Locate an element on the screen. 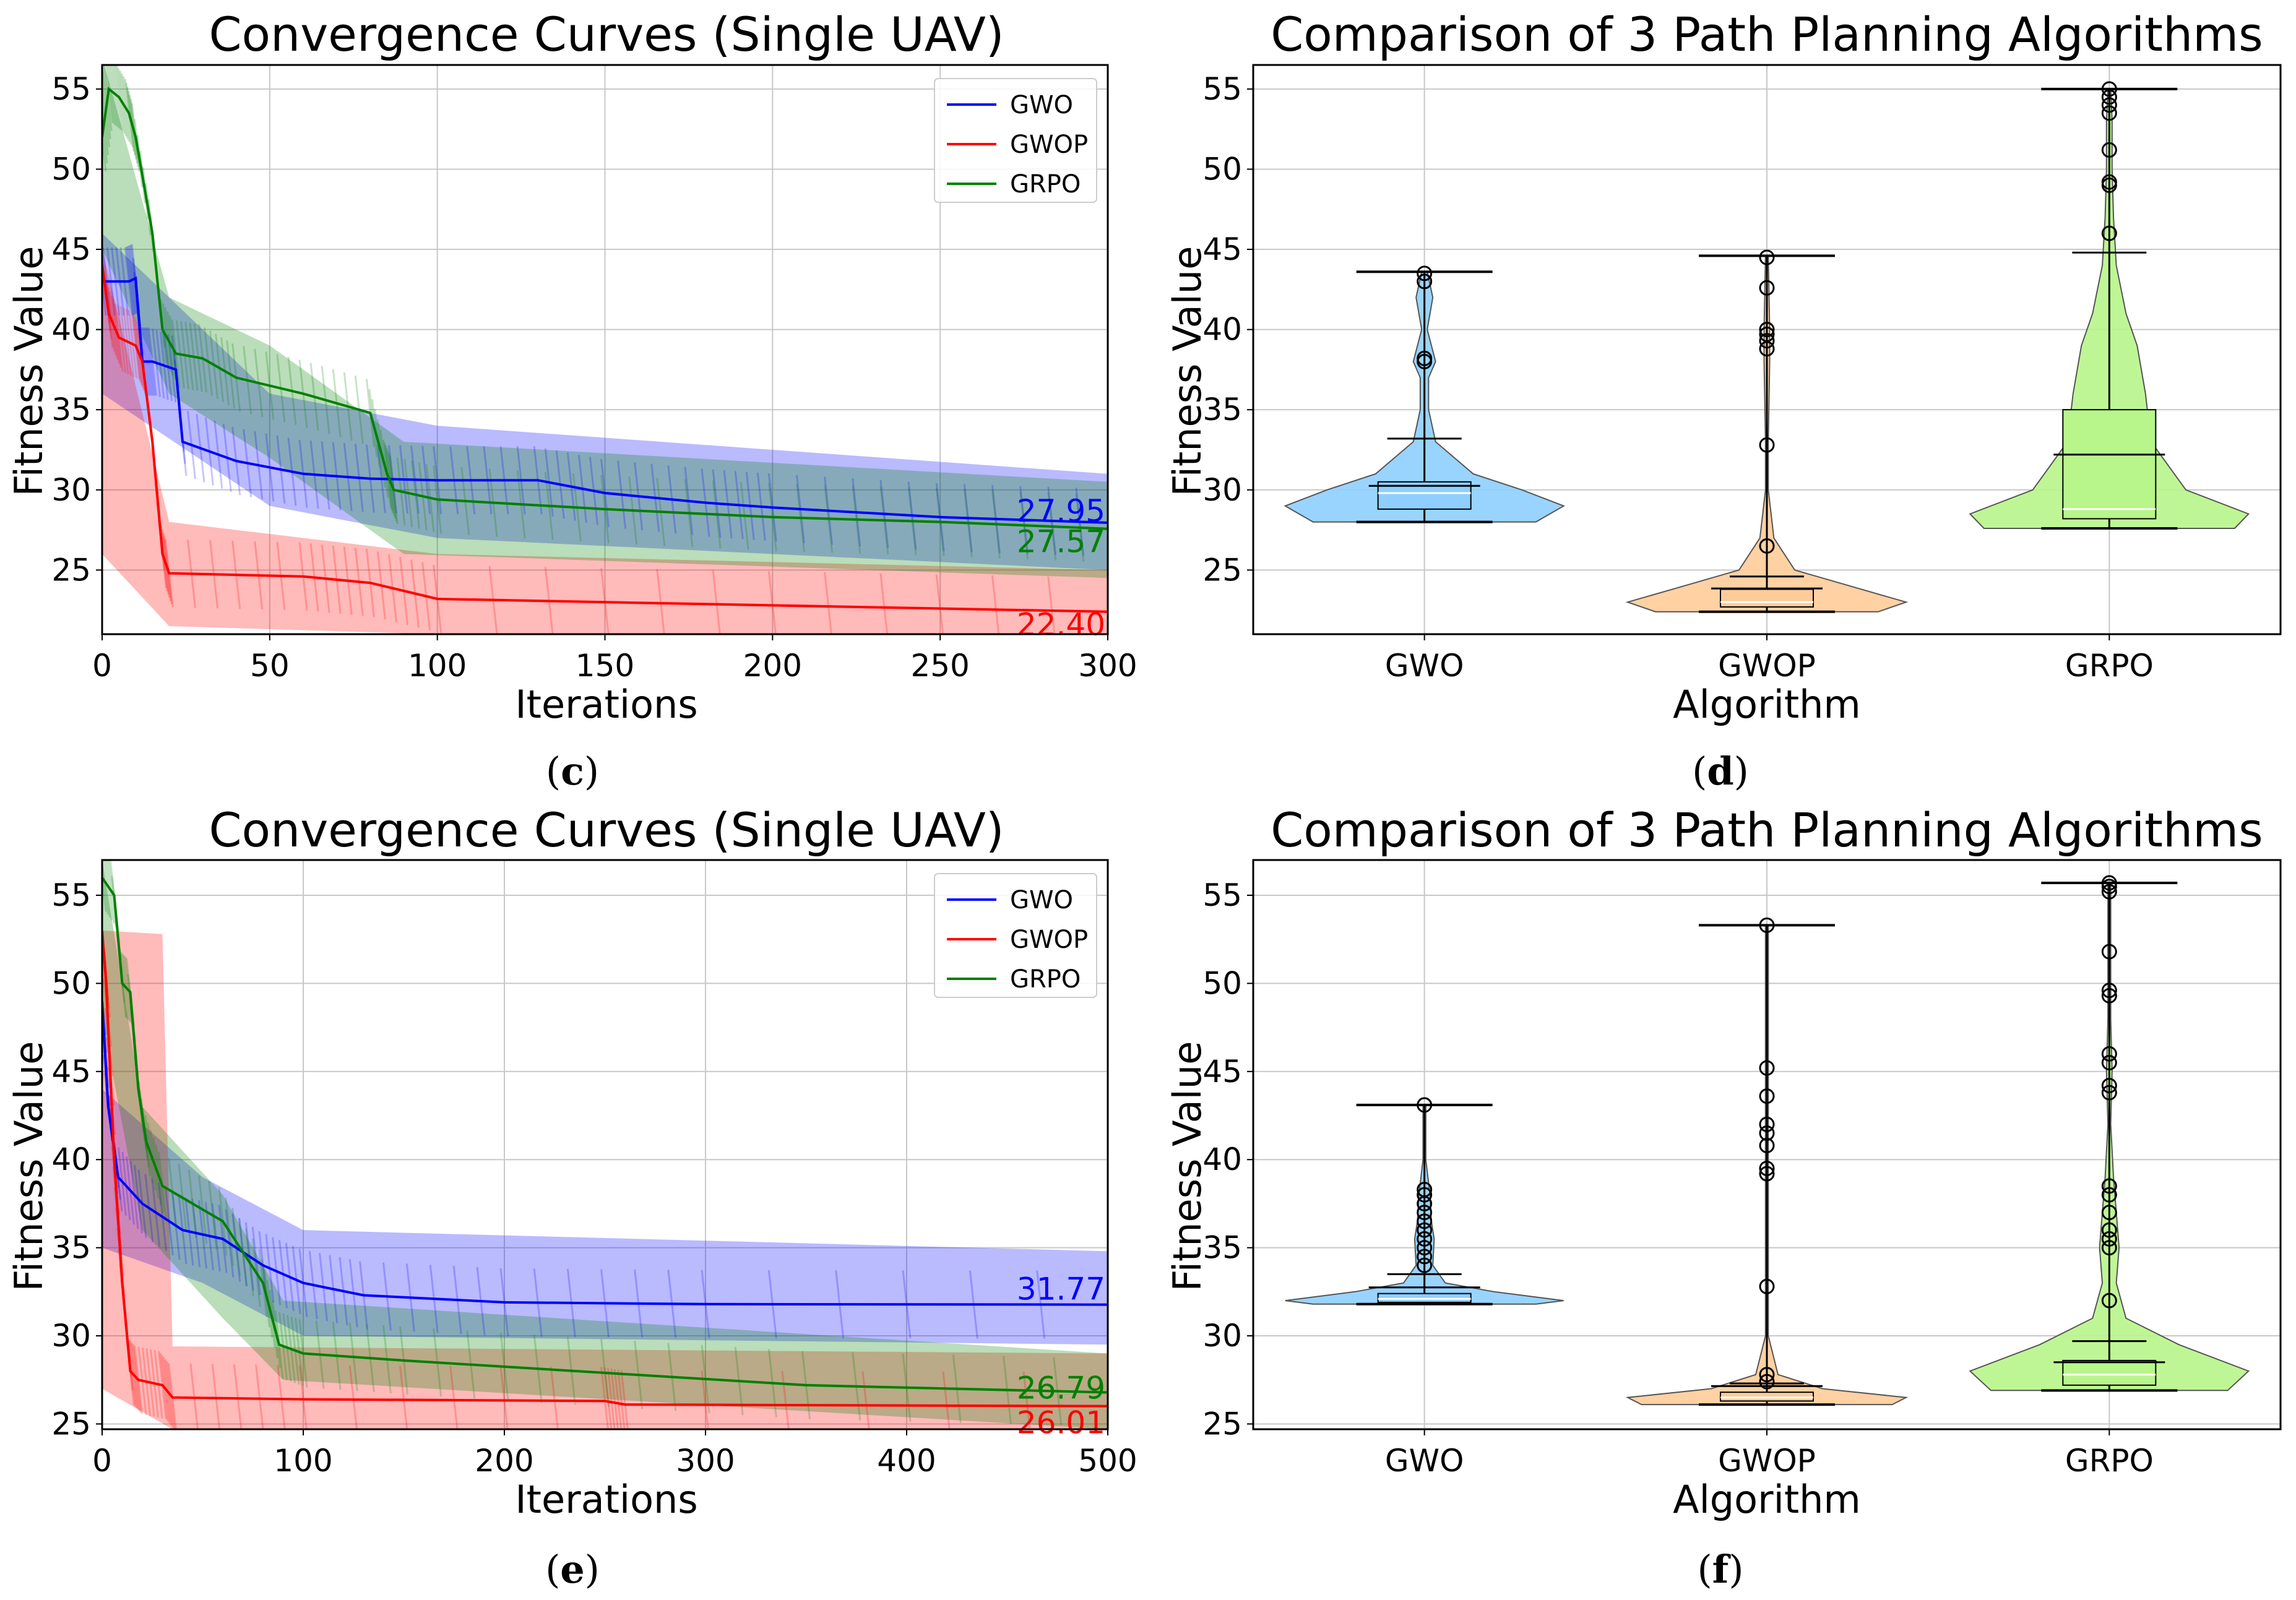  panel-1-ytick-label: 40 is located at coordinates (1222, 330).